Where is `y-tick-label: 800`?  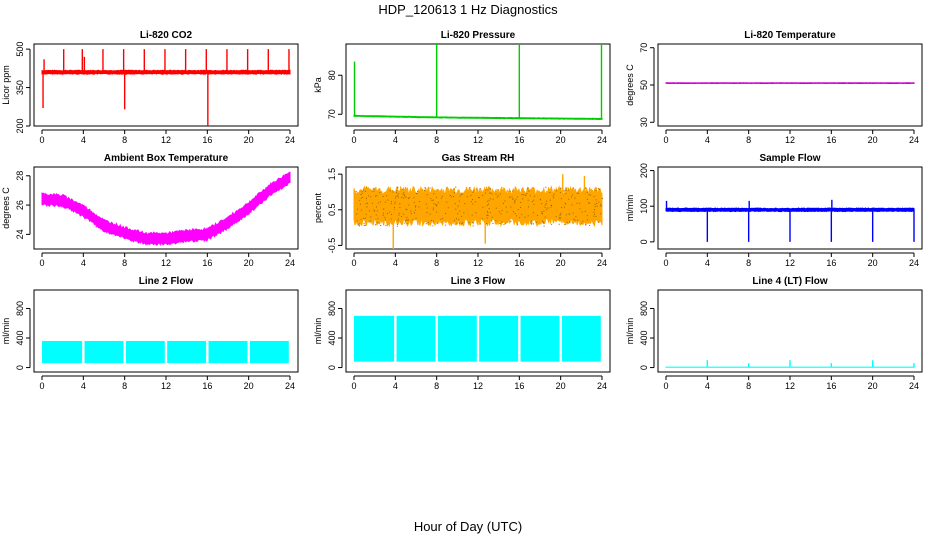 y-tick-label: 800 is located at coordinates (20, 308).